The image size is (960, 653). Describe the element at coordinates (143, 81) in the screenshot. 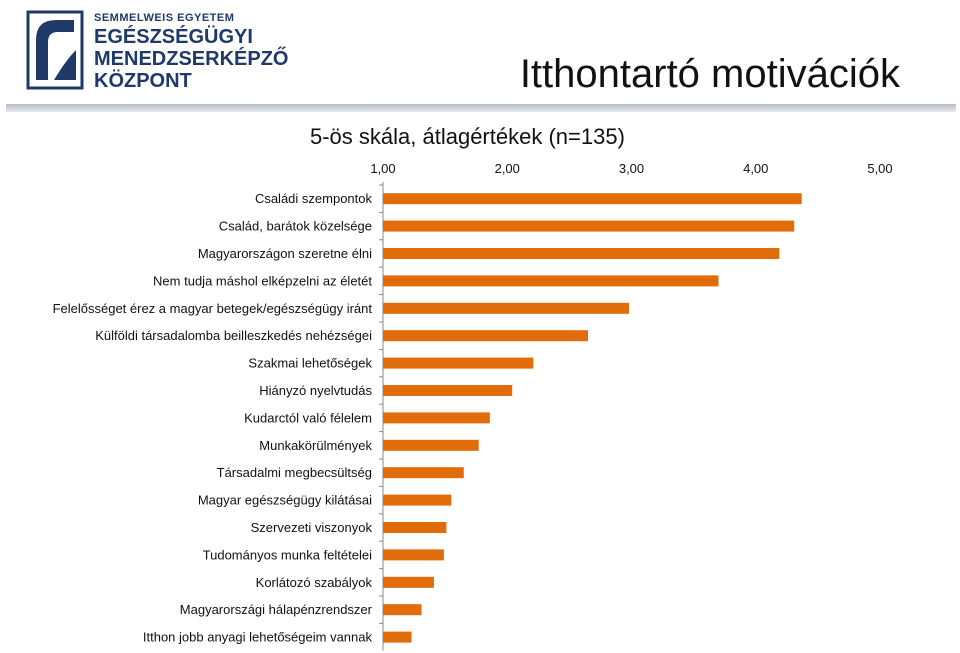

I see `logo-line-4: KÖZPONT` at that location.